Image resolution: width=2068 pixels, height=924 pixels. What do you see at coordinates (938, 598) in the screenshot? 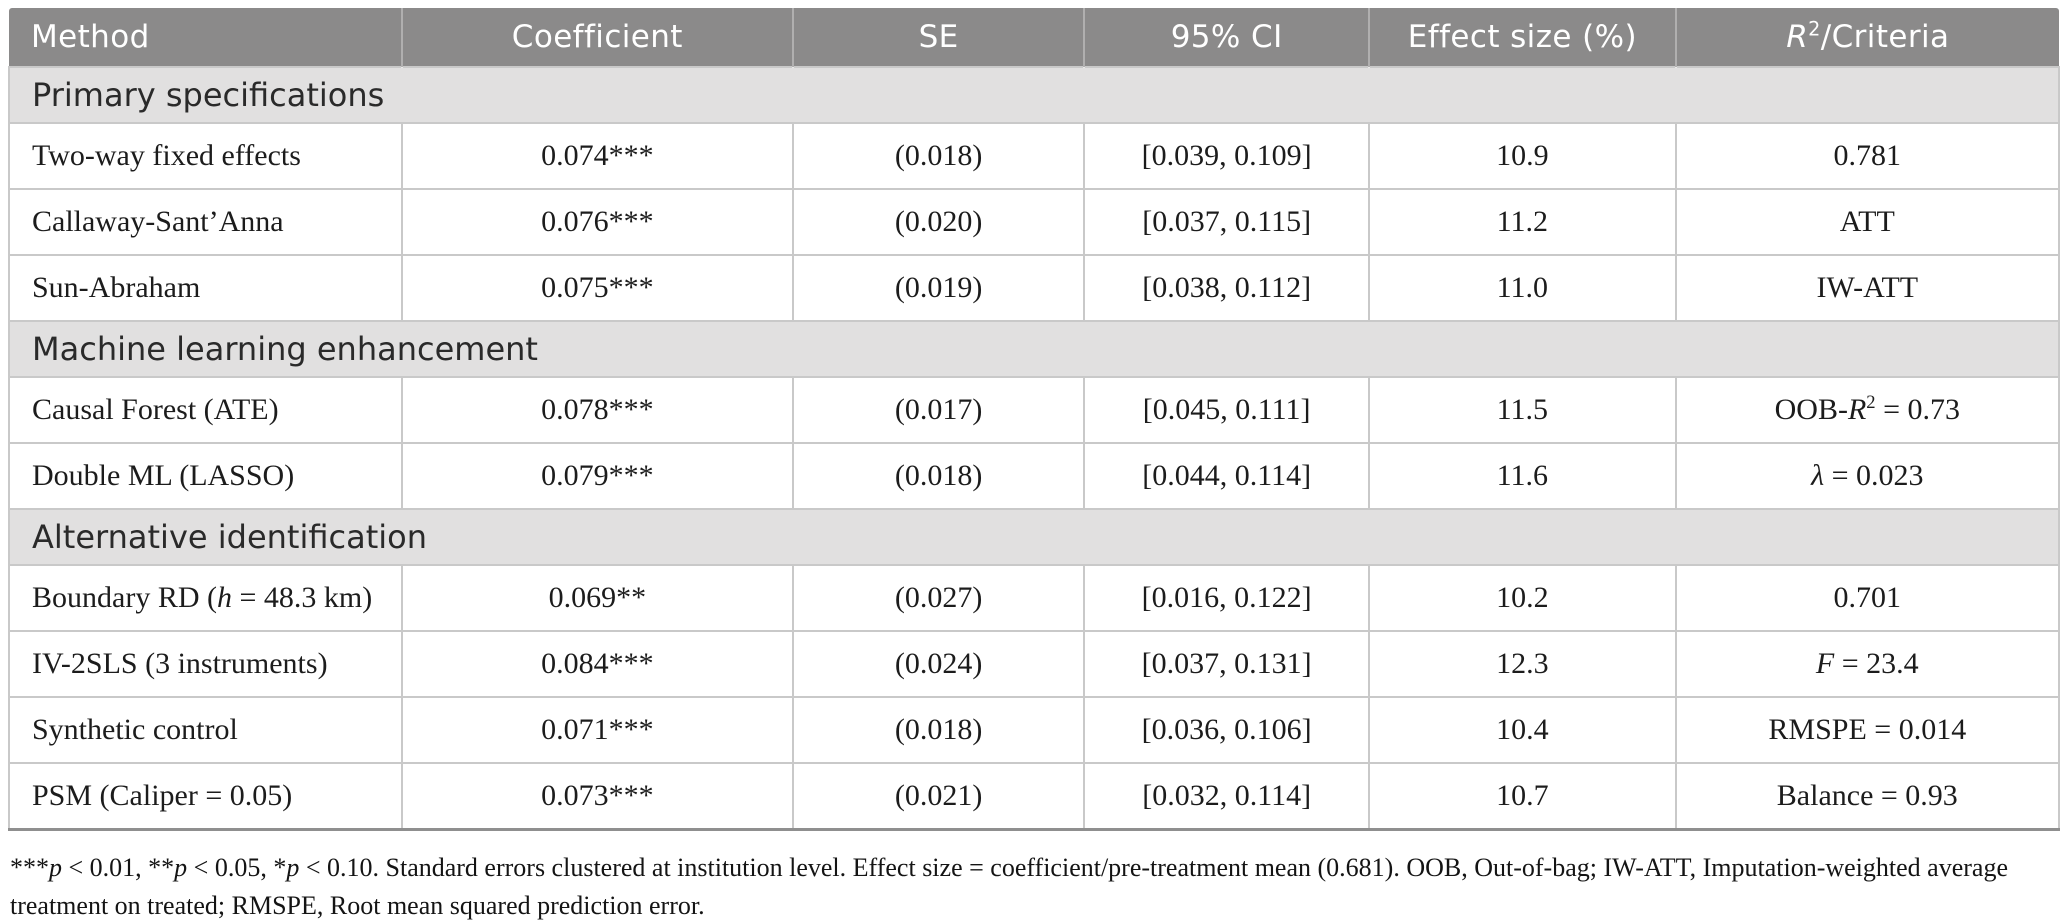
I see `se-cell: (0.027)` at bounding box center [938, 598].